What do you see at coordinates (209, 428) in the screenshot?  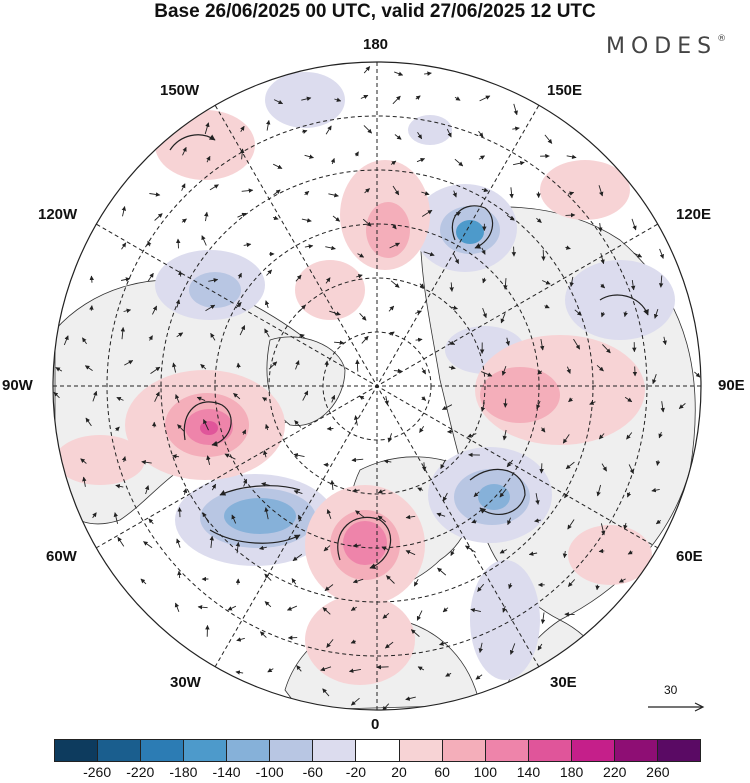 I see `anomaly-pos-hudson-bay-max` at bounding box center [209, 428].